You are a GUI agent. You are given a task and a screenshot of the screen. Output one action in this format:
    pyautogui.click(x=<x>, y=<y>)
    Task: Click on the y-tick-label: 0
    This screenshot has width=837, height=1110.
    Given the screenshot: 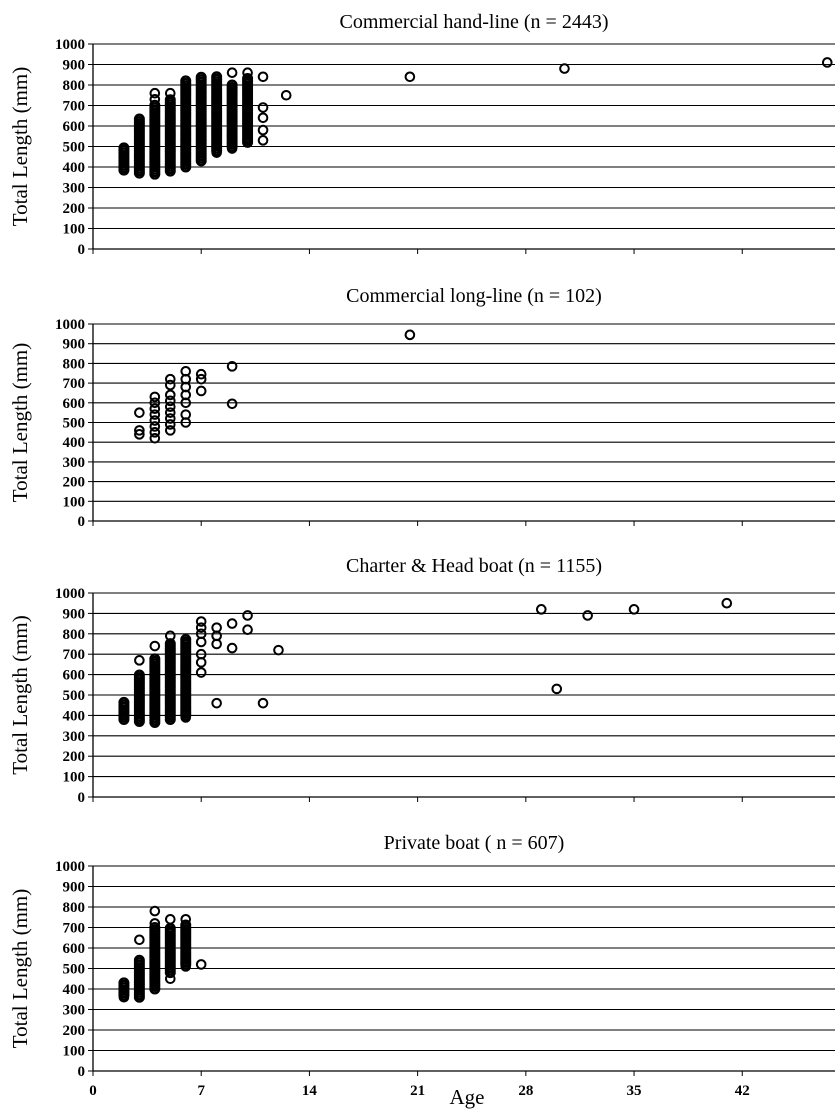 What is the action you would take?
    pyautogui.click(x=82, y=798)
    